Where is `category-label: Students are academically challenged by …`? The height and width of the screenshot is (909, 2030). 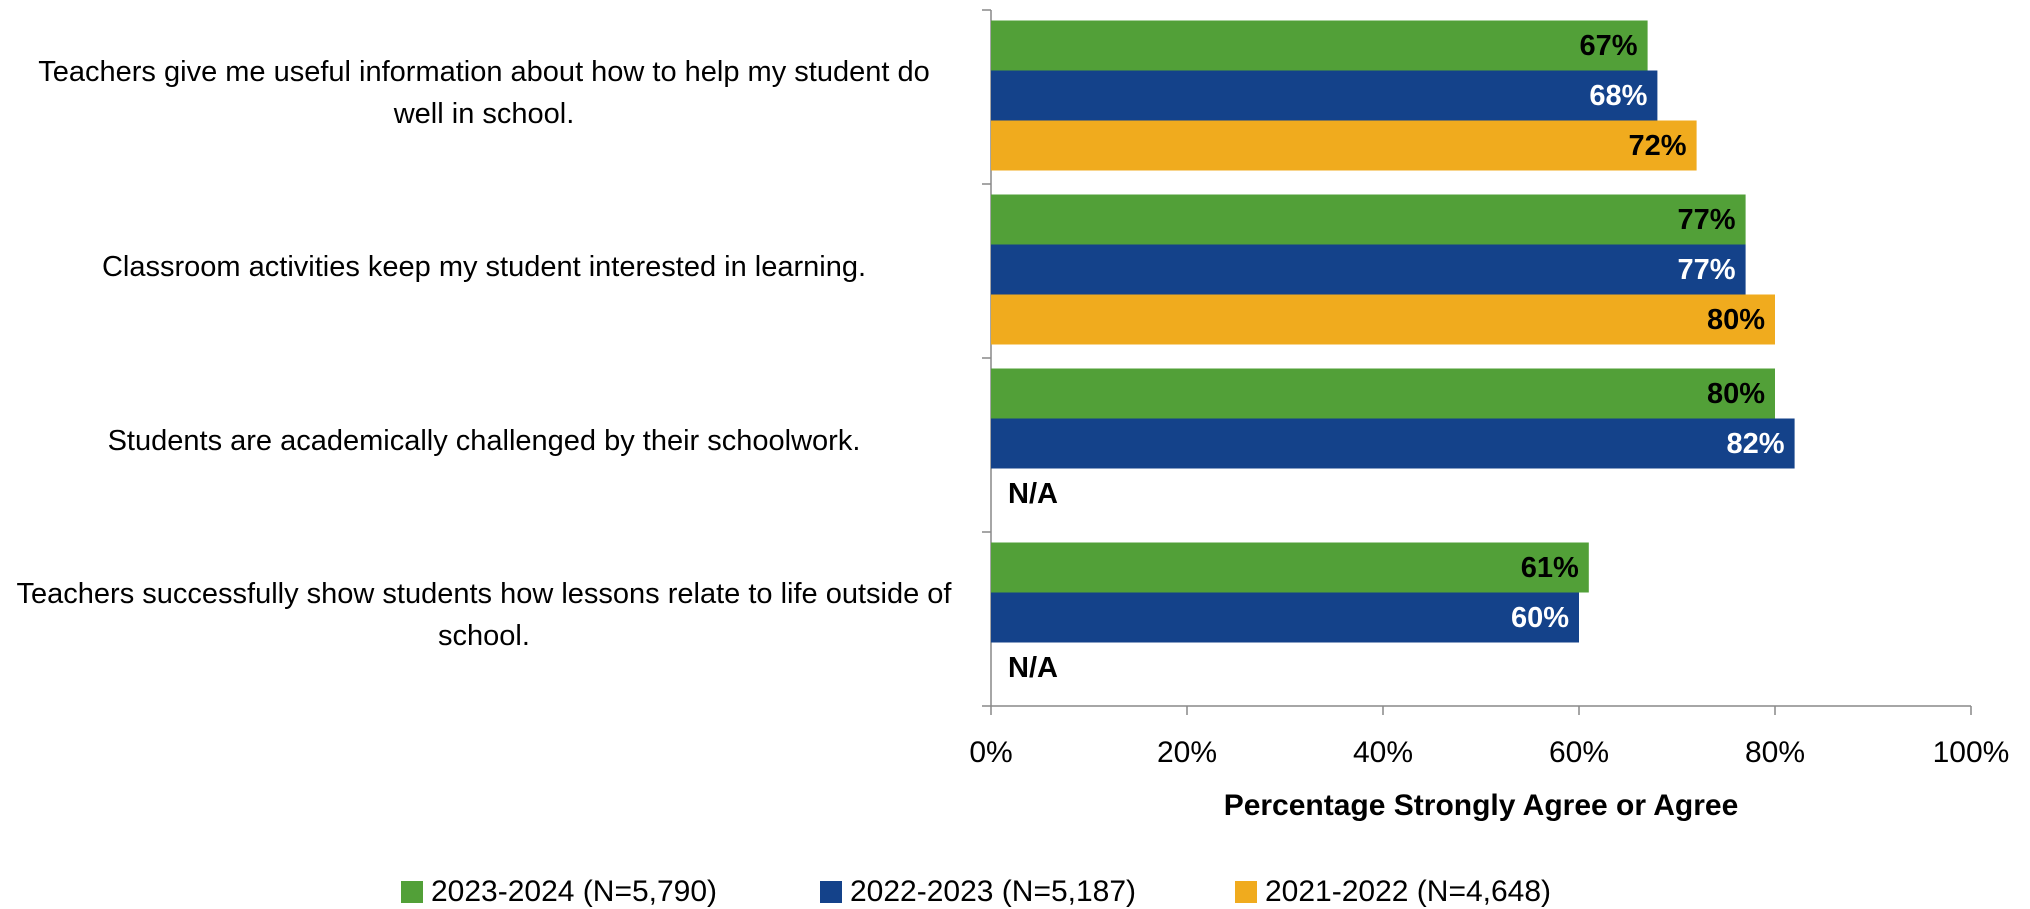
category-label: Students are academically challenged by … is located at coordinates (484, 441).